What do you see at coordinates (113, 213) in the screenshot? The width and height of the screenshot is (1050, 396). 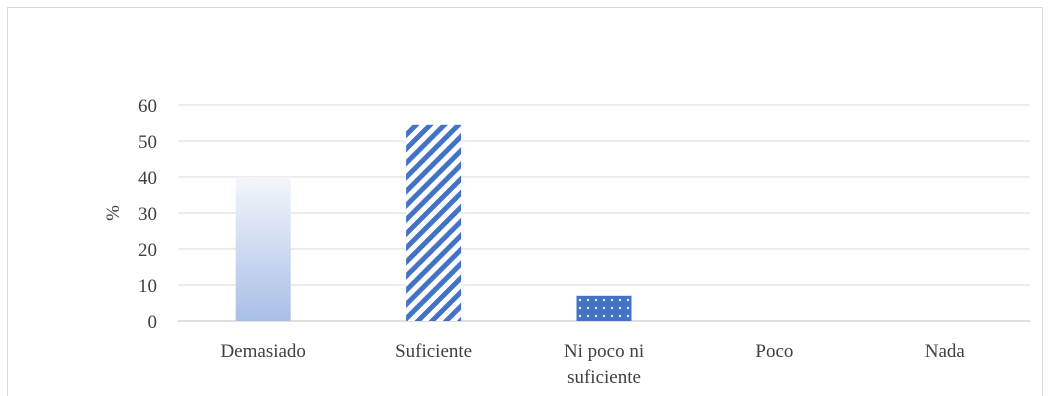 I see `y-axis-label: %` at bounding box center [113, 213].